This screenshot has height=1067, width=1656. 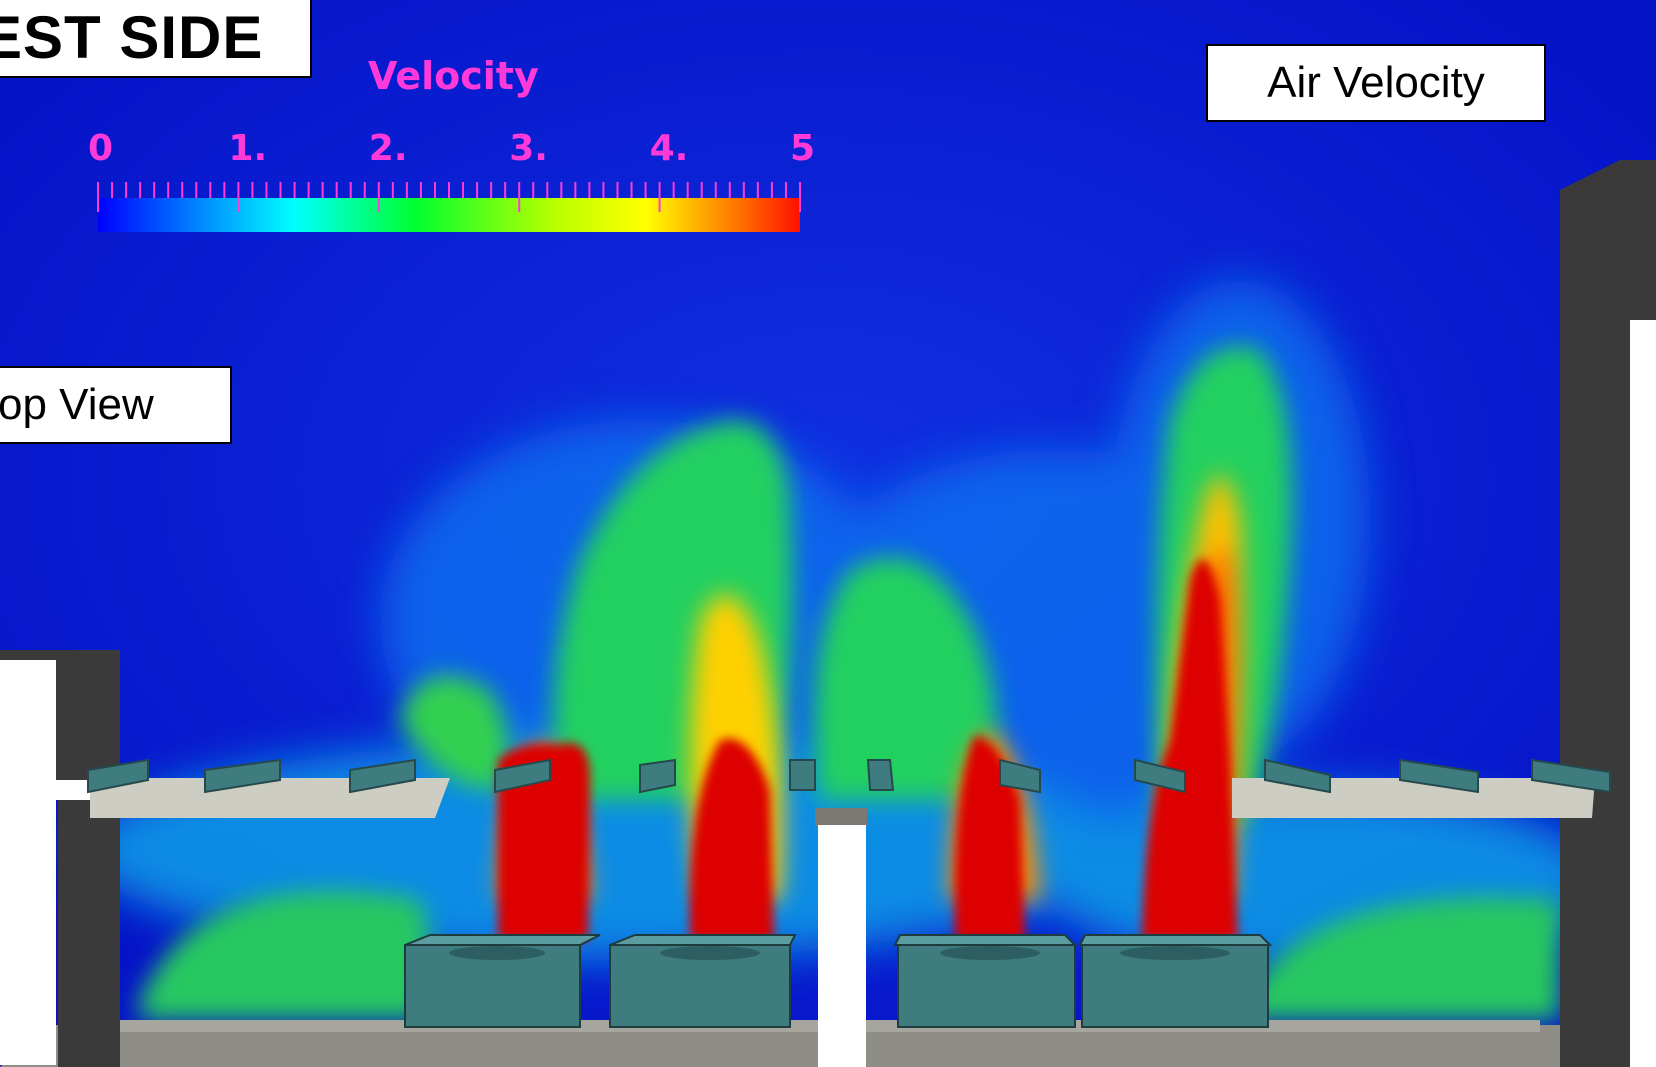 I want to click on left-opening-slot, so click(x=45, y=790).